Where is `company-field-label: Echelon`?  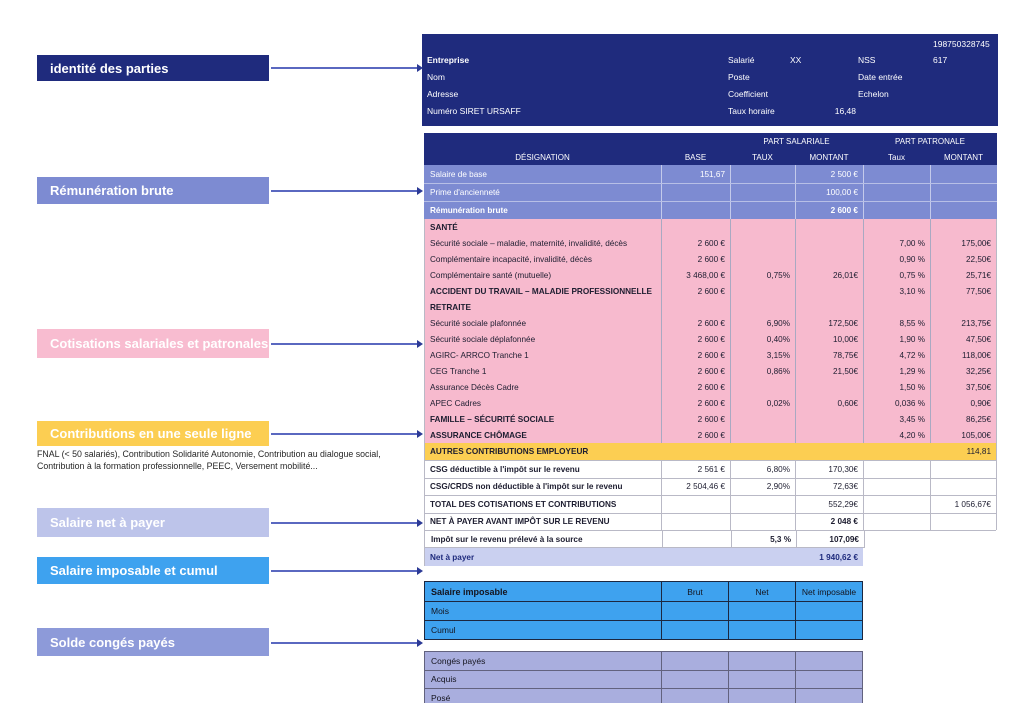
company-field-label: Echelon is located at coordinates (873, 93).